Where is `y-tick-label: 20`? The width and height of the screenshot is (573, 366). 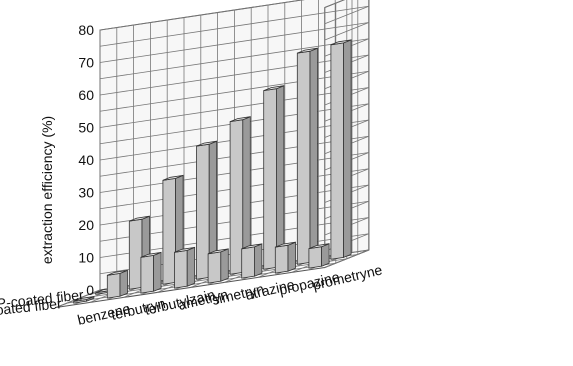 y-tick-label: 20 is located at coordinates (86, 225).